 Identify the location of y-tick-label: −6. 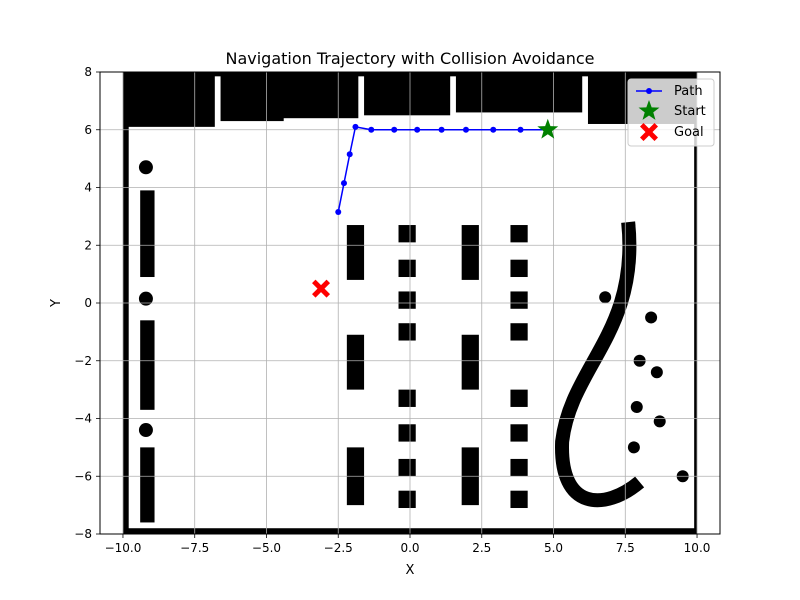
(83, 476).